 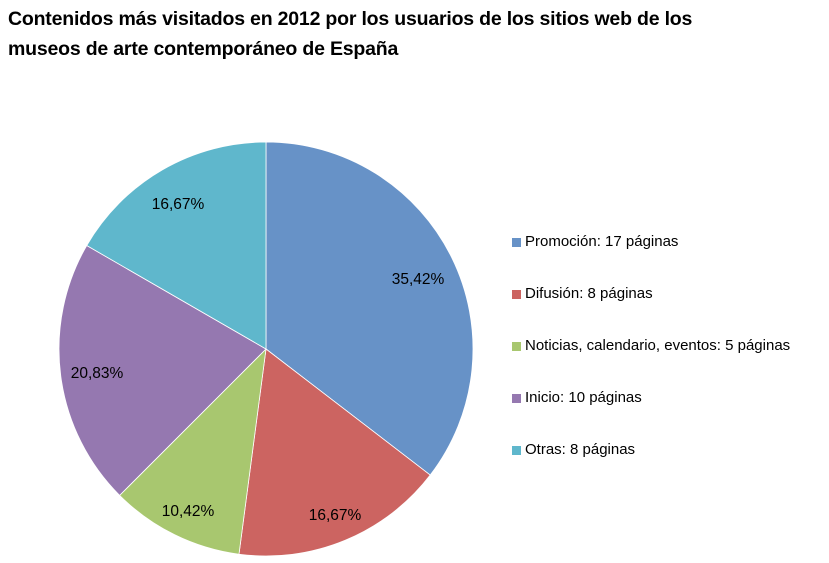 What do you see at coordinates (203, 49) in the screenshot?
I see `chart-title-line-2: museos de arte contemporáneo de España` at bounding box center [203, 49].